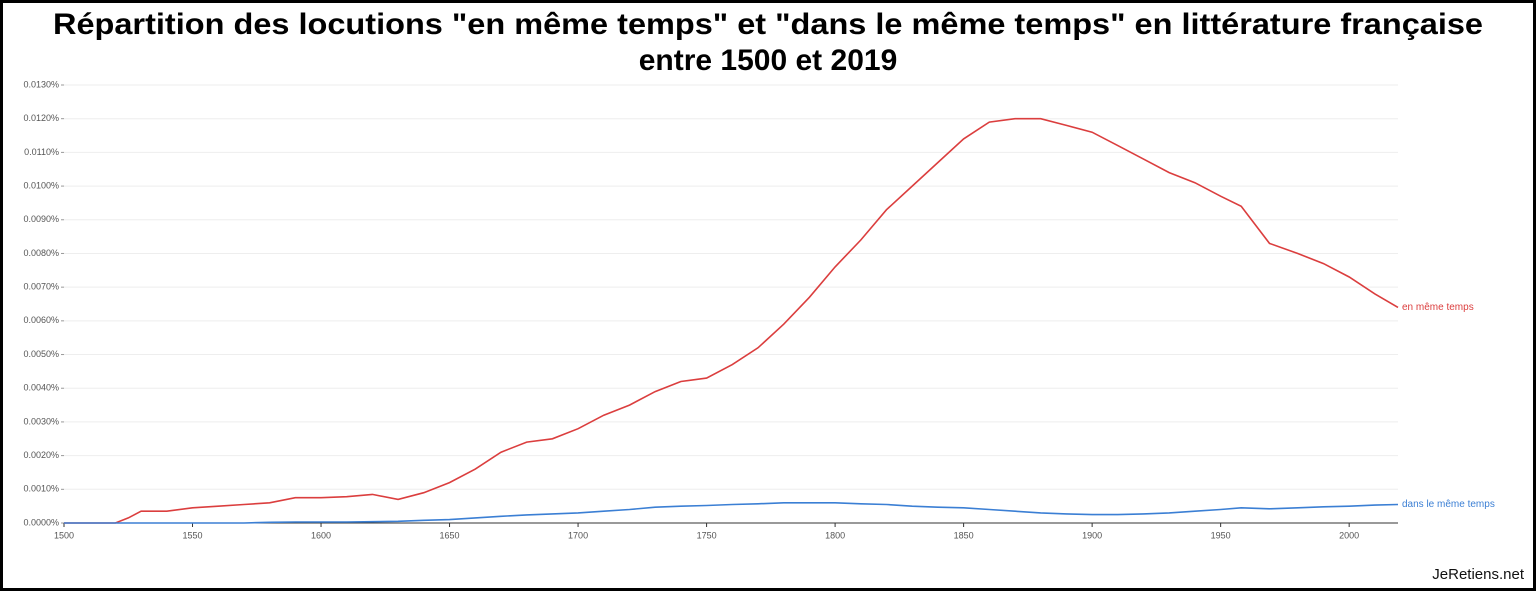  What do you see at coordinates (41, 152) in the screenshot?
I see `y-tick-label: 0.0110%` at bounding box center [41, 152].